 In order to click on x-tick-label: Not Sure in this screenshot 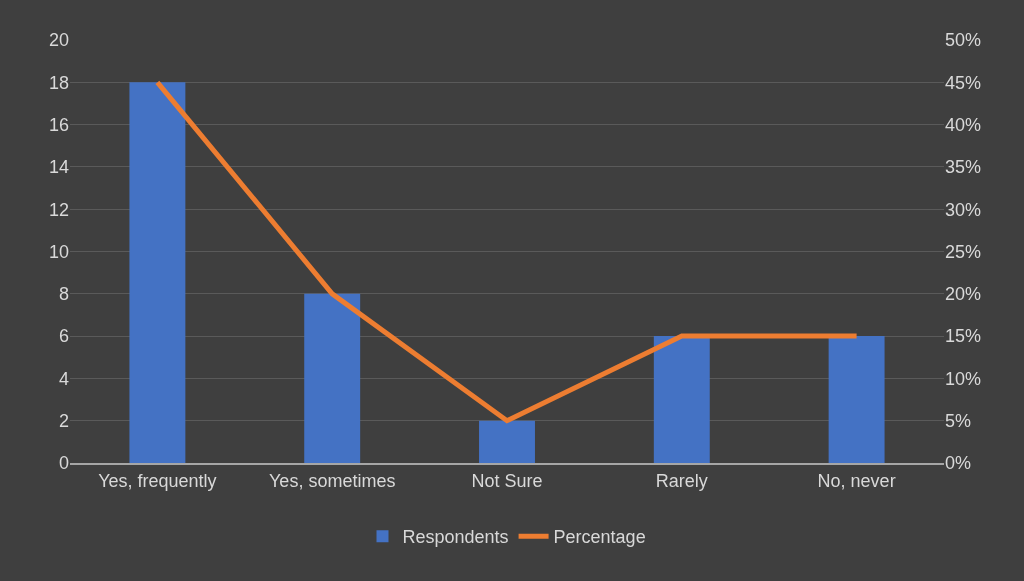, I will do `click(507, 480)`.